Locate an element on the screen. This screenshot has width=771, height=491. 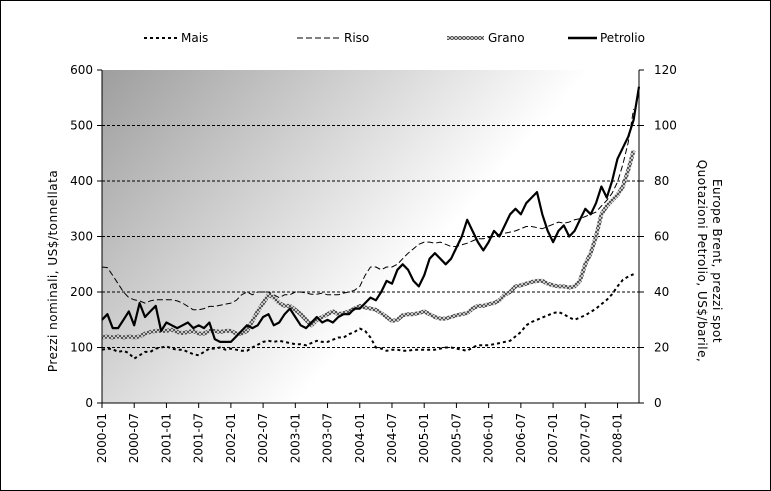
x-tick-label: 2000-01 is located at coordinates (102, 438).